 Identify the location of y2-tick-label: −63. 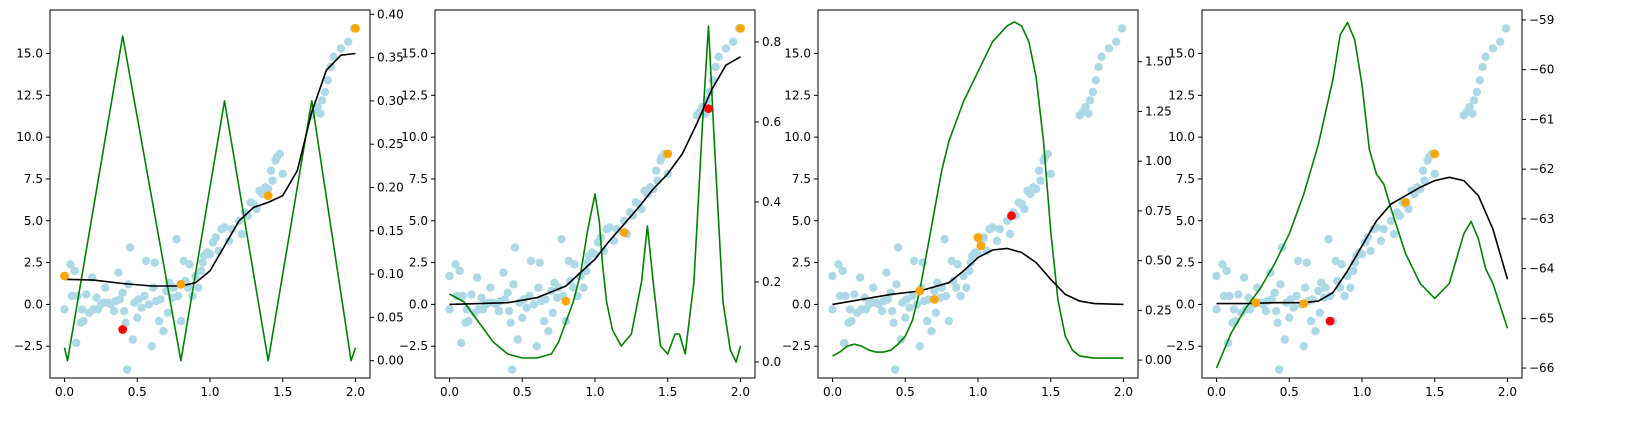
(1541, 219).